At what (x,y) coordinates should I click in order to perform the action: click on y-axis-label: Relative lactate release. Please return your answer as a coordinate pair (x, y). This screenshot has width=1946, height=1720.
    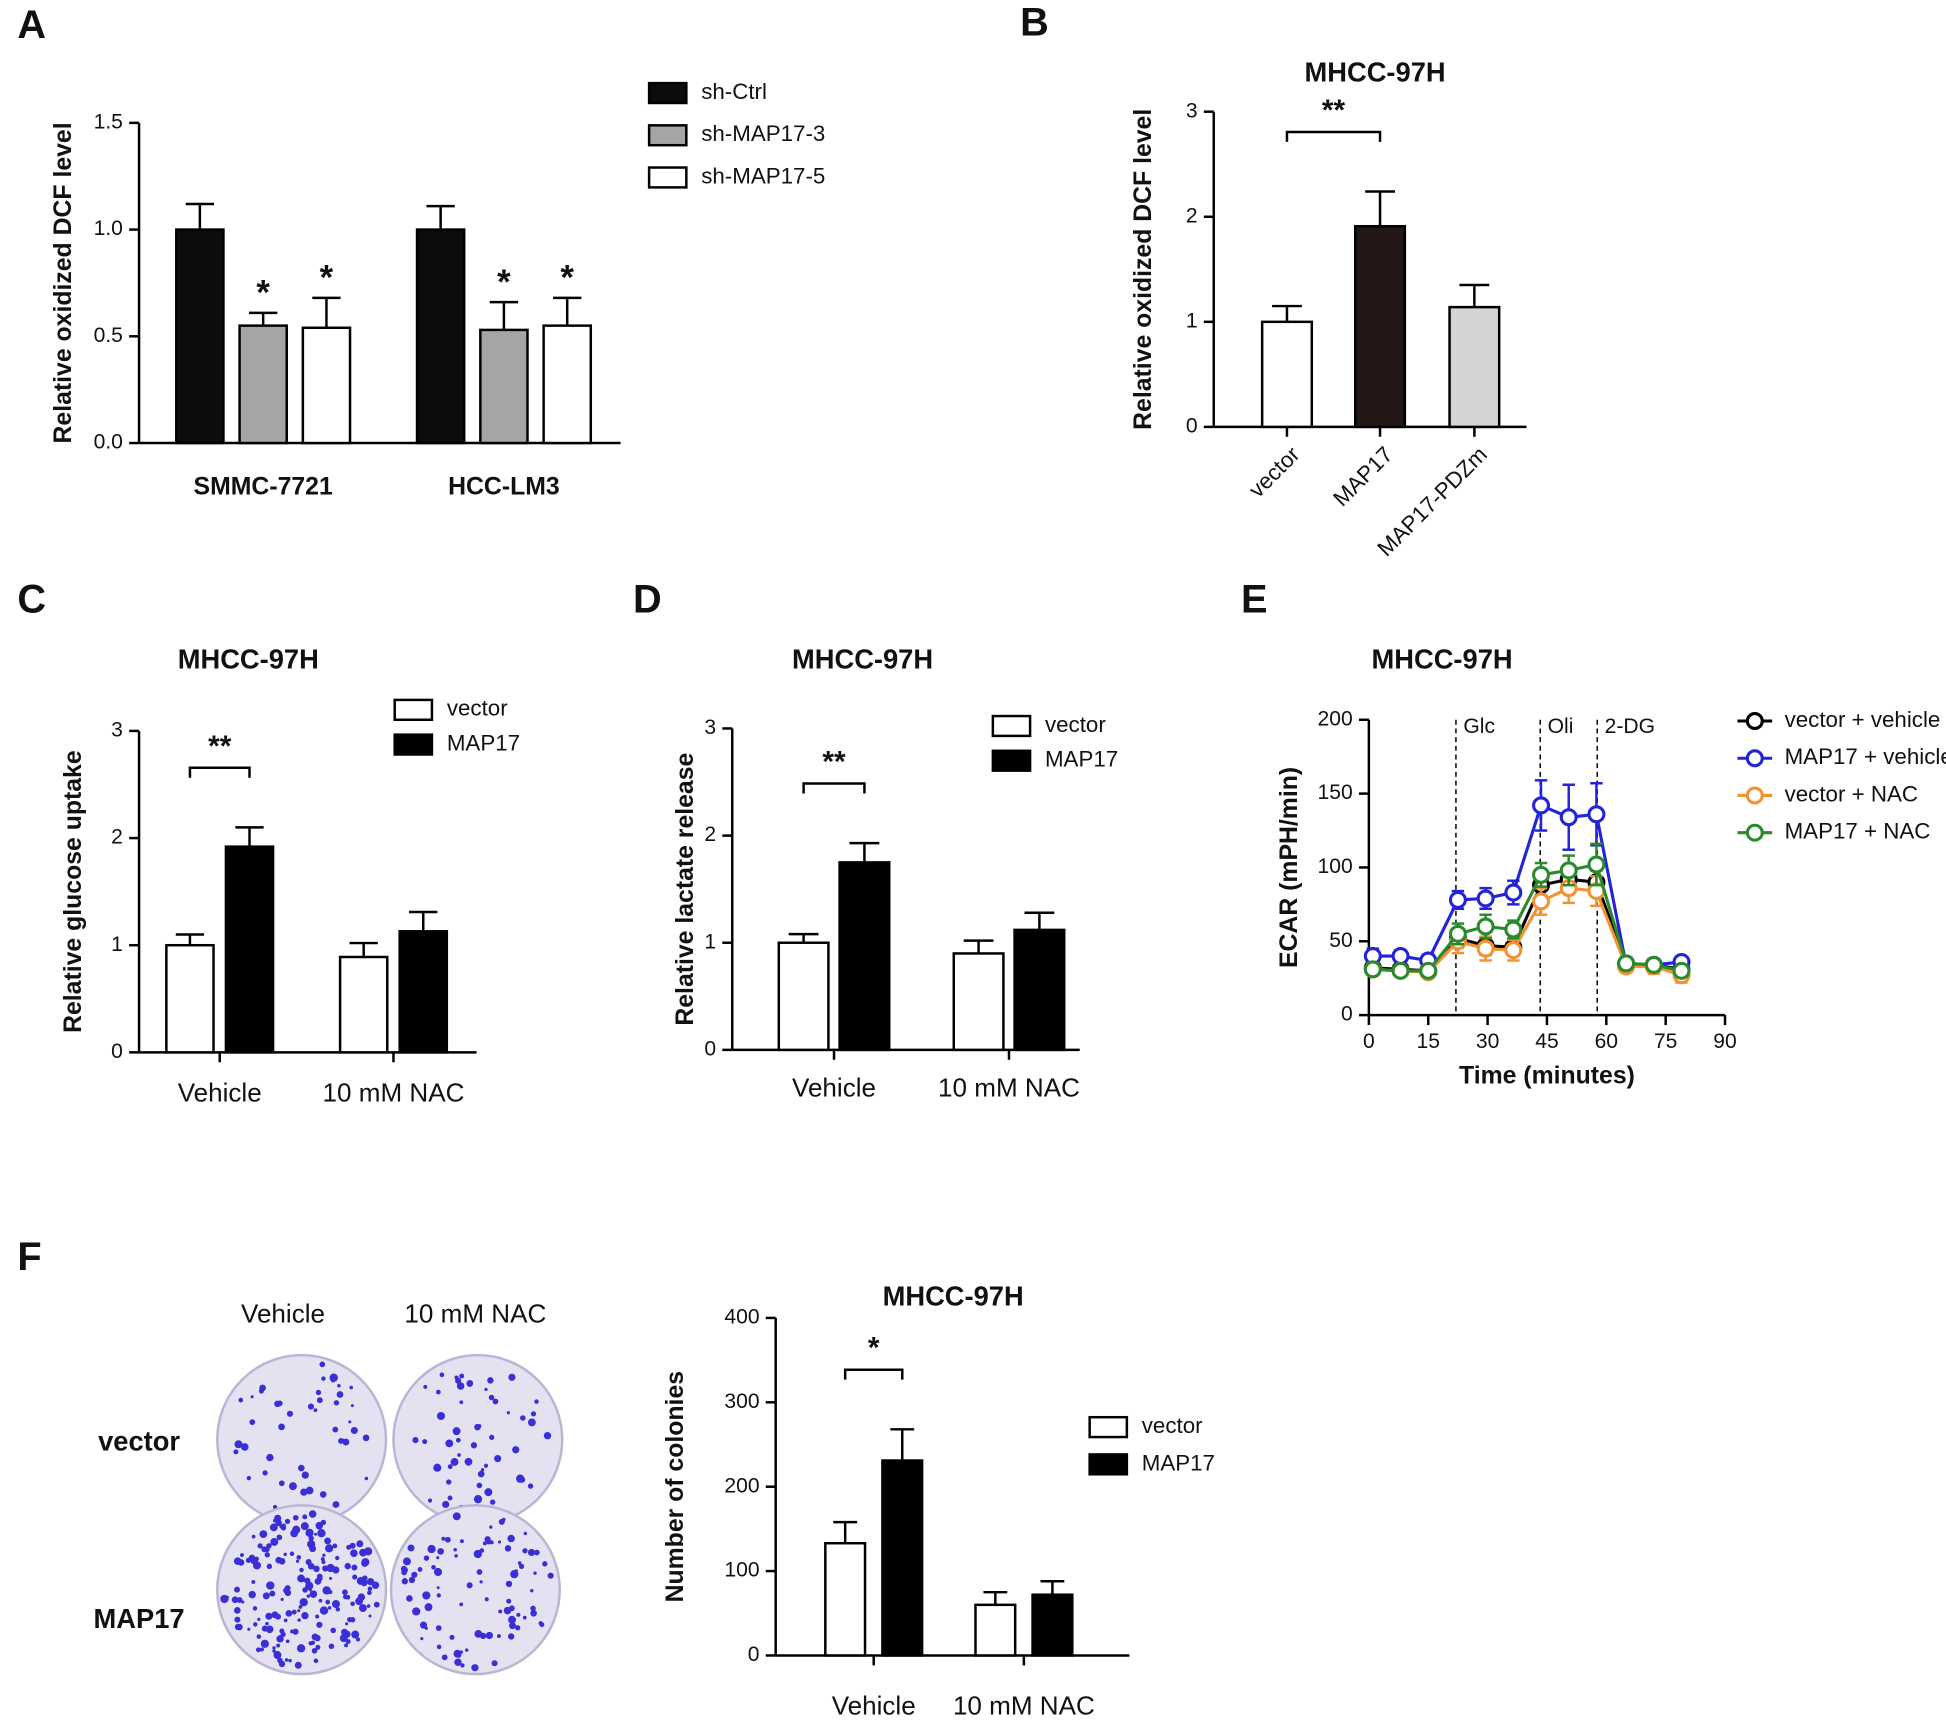
    Looking at the image, I should click on (685, 889).